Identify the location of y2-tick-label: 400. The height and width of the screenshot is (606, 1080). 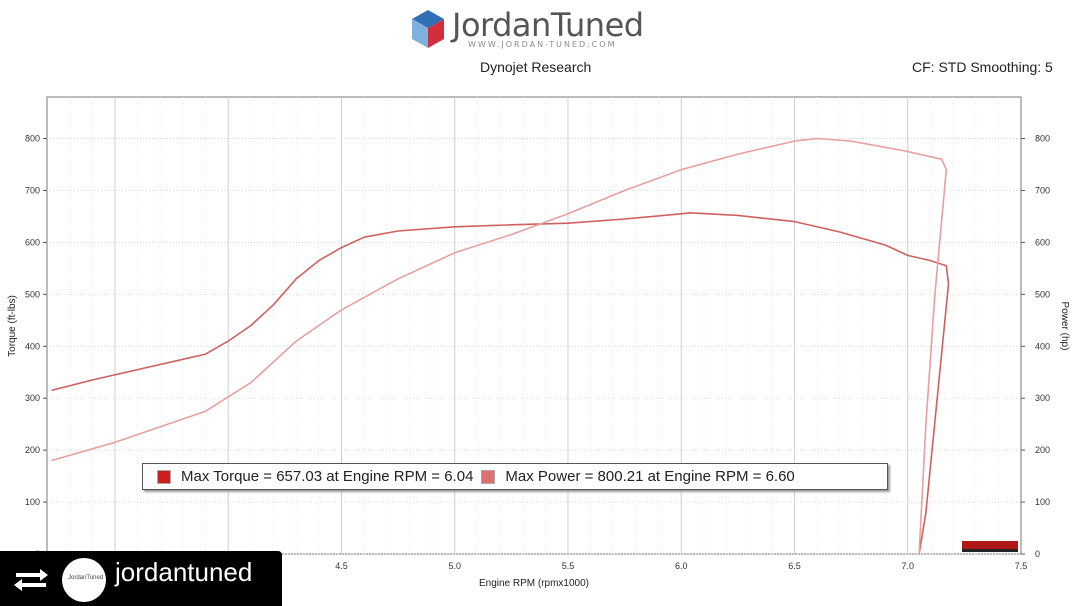
(1042, 346).